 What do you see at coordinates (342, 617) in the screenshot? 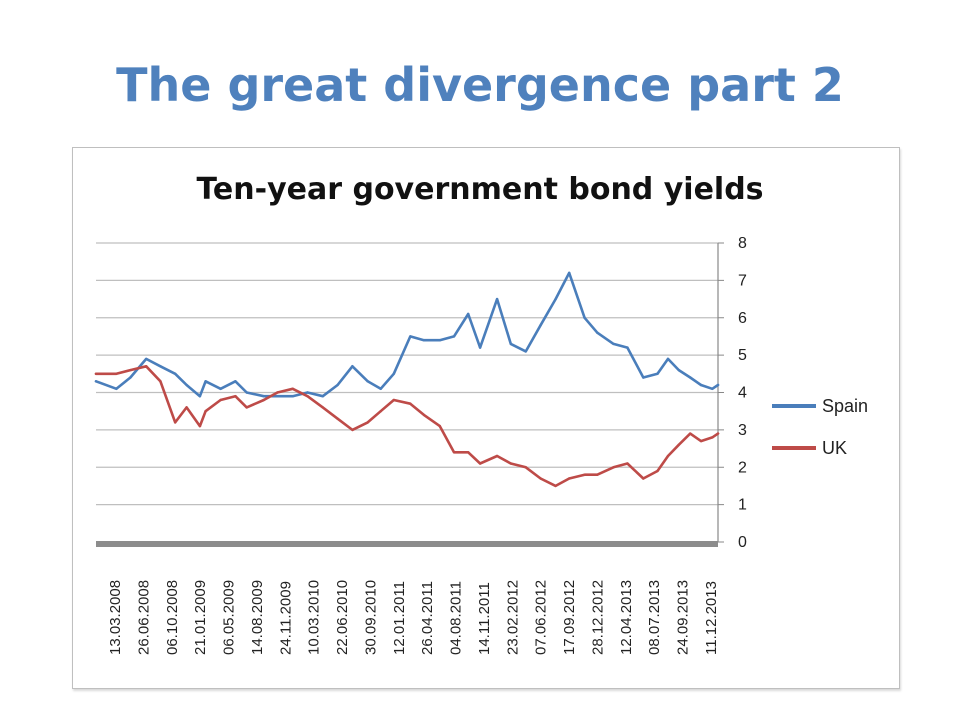
I see `x-tick-label: 22.06.2010` at bounding box center [342, 617].